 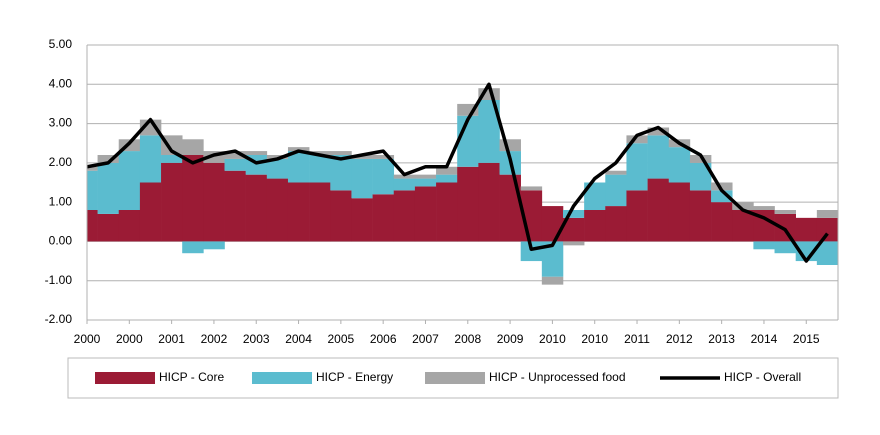 I want to click on x-tick-label: 2000, so click(x=87, y=339).